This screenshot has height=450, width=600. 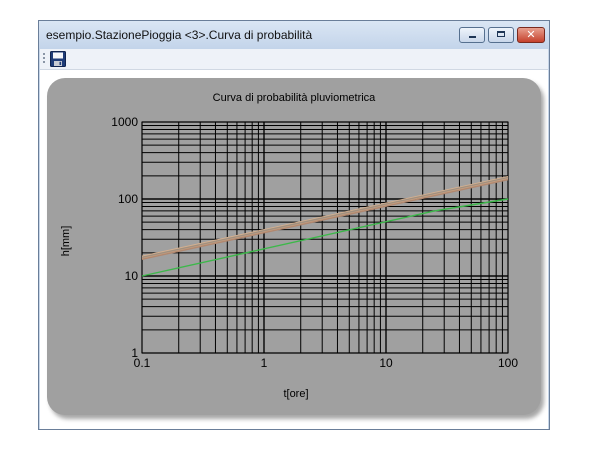 What do you see at coordinates (124, 122) in the screenshot?
I see `y-tick-label: 1000` at bounding box center [124, 122].